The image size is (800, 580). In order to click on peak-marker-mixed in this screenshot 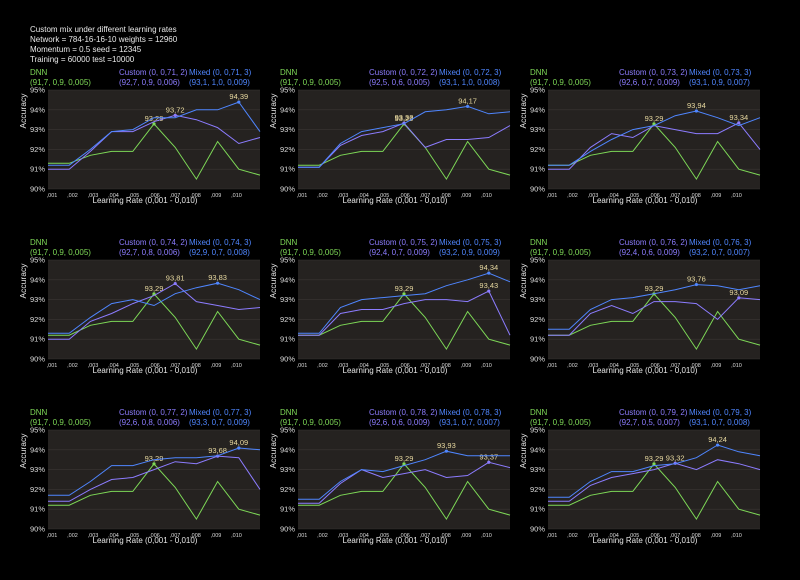, I will do `click(446, 451)`.